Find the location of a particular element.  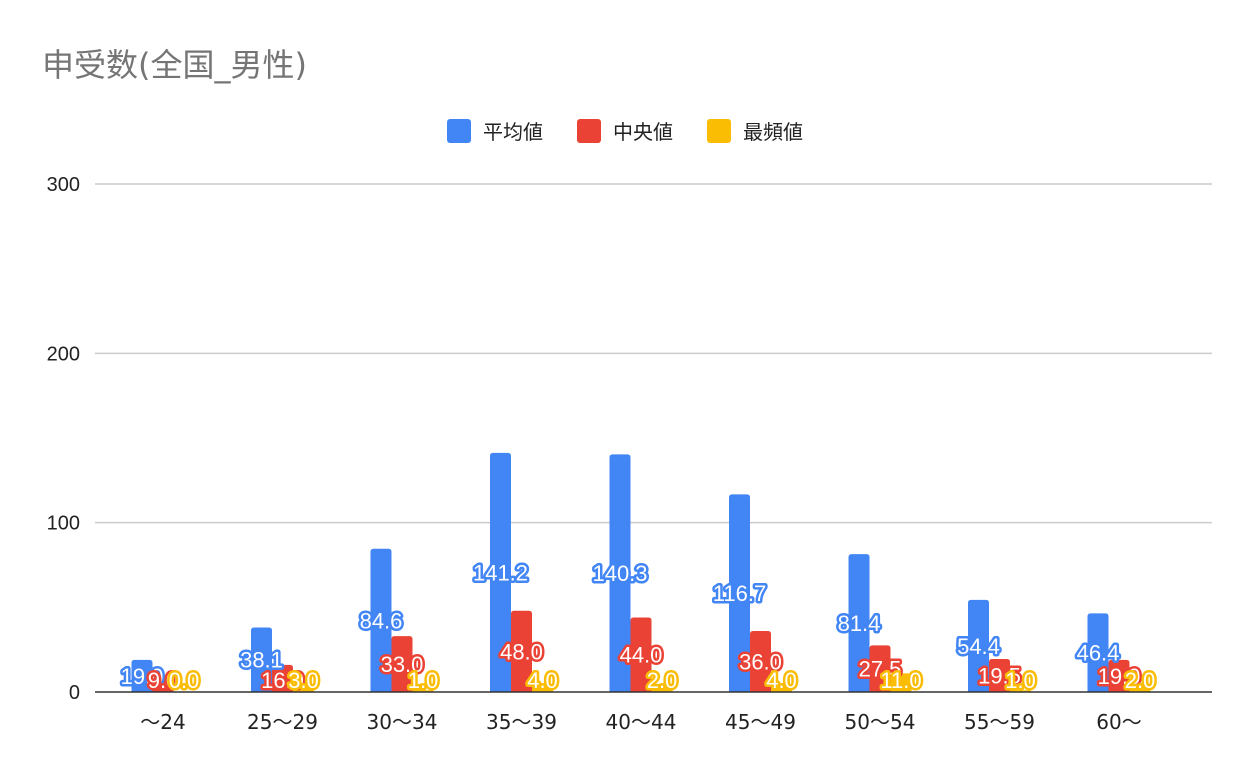

legend-label-mode: 最頻値 is located at coordinates (773, 132).